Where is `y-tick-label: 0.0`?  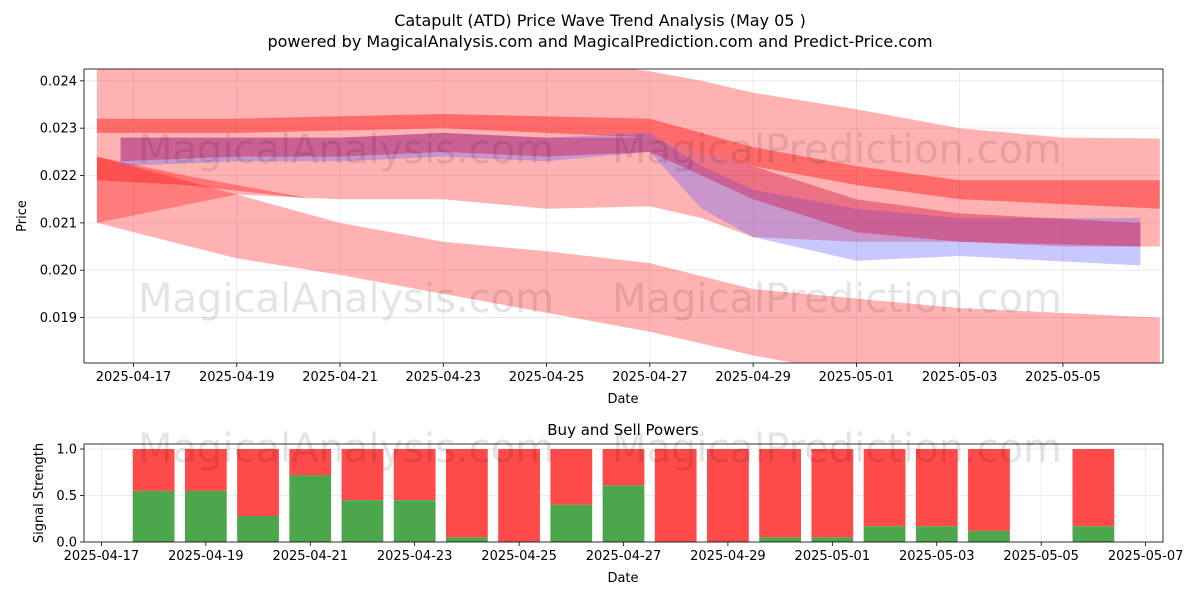 y-tick-label: 0.0 is located at coordinates (66, 543).